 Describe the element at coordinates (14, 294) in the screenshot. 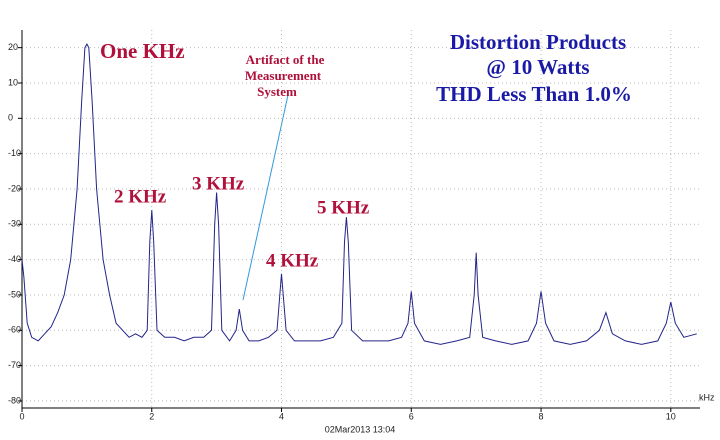

I see `y-tick-label: -50` at that location.